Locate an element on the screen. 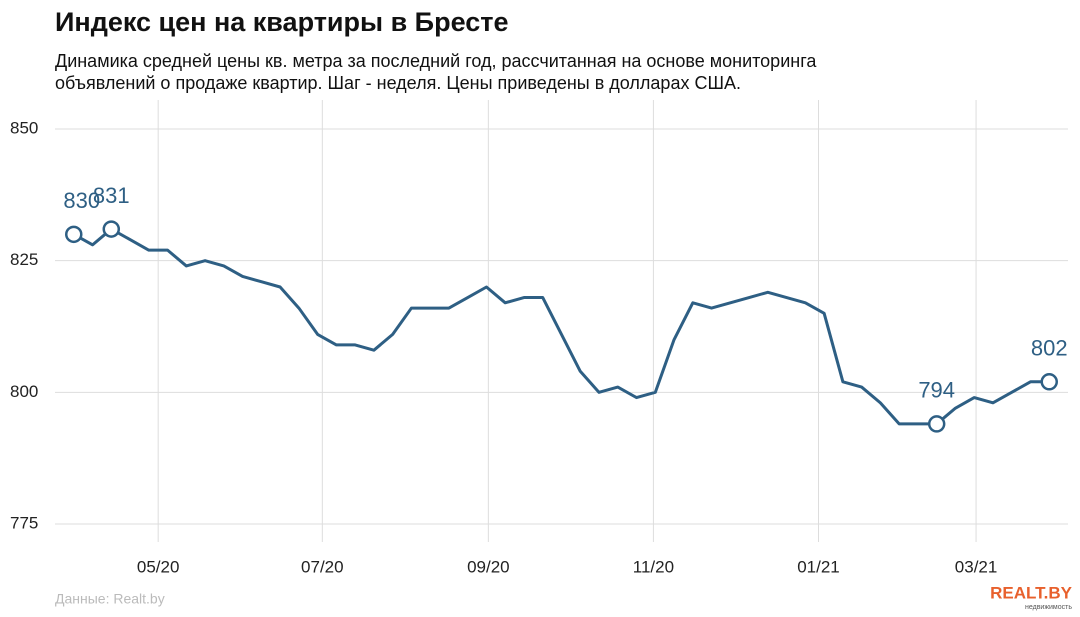 This screenshot has height=617, width=1080. y-tick-label: 775 is located at coordinates (24, 522).